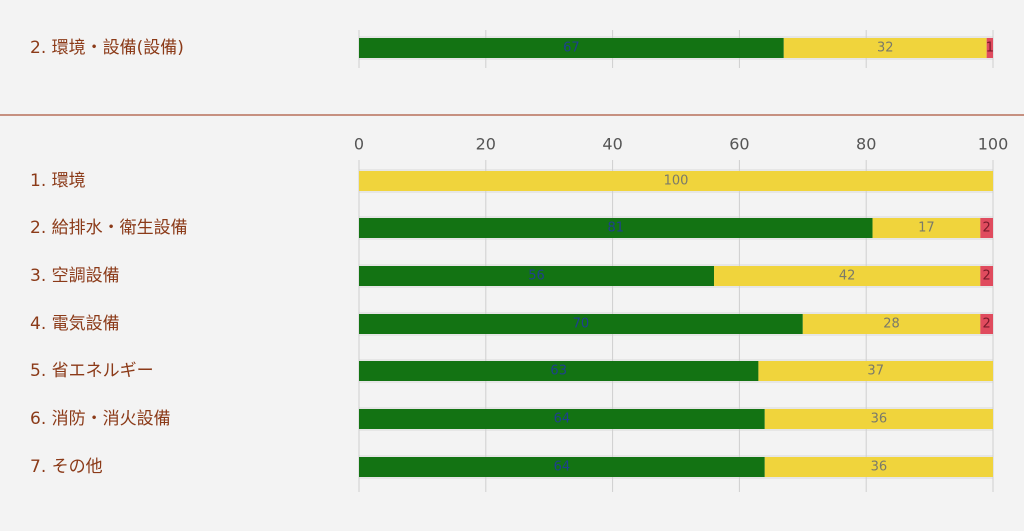 The width and height of the screenshot is (1024, 531). What do you see at coordinates (75, 276) in the screenshot?
I see `category-label: 3. 空調設備` at bounding box center [75, 276].